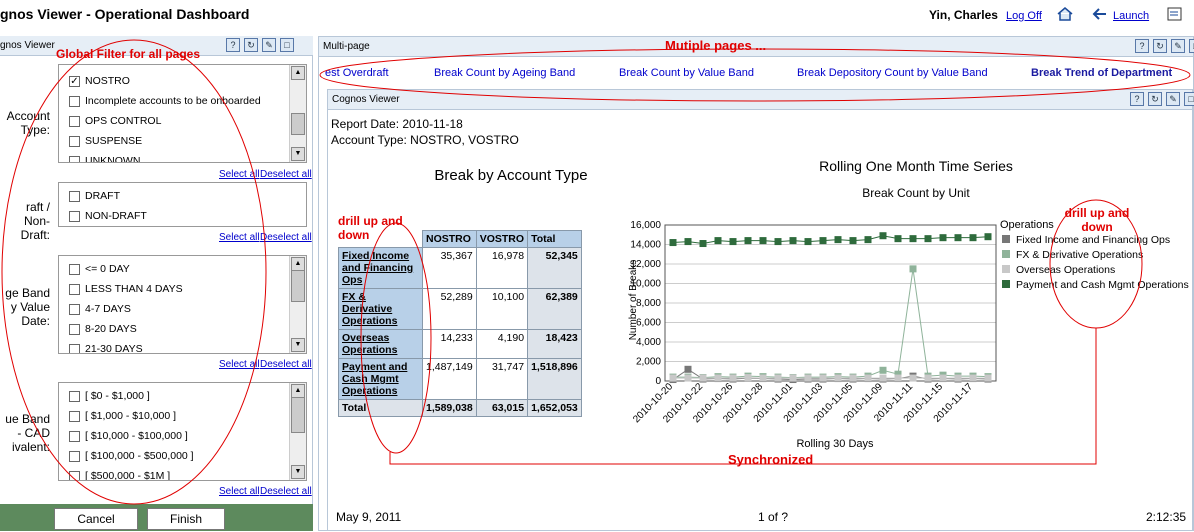  Describe the element at coordinates (686, 73) in the screenshot. I see `tab-value-band: Break Count by Value Band` at that location.